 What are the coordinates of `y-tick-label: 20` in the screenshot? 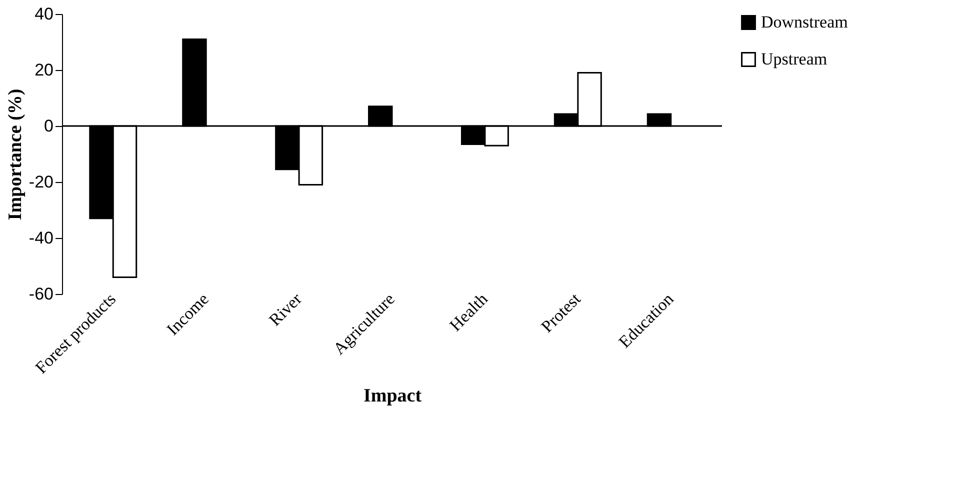 It's located at (44, 70).